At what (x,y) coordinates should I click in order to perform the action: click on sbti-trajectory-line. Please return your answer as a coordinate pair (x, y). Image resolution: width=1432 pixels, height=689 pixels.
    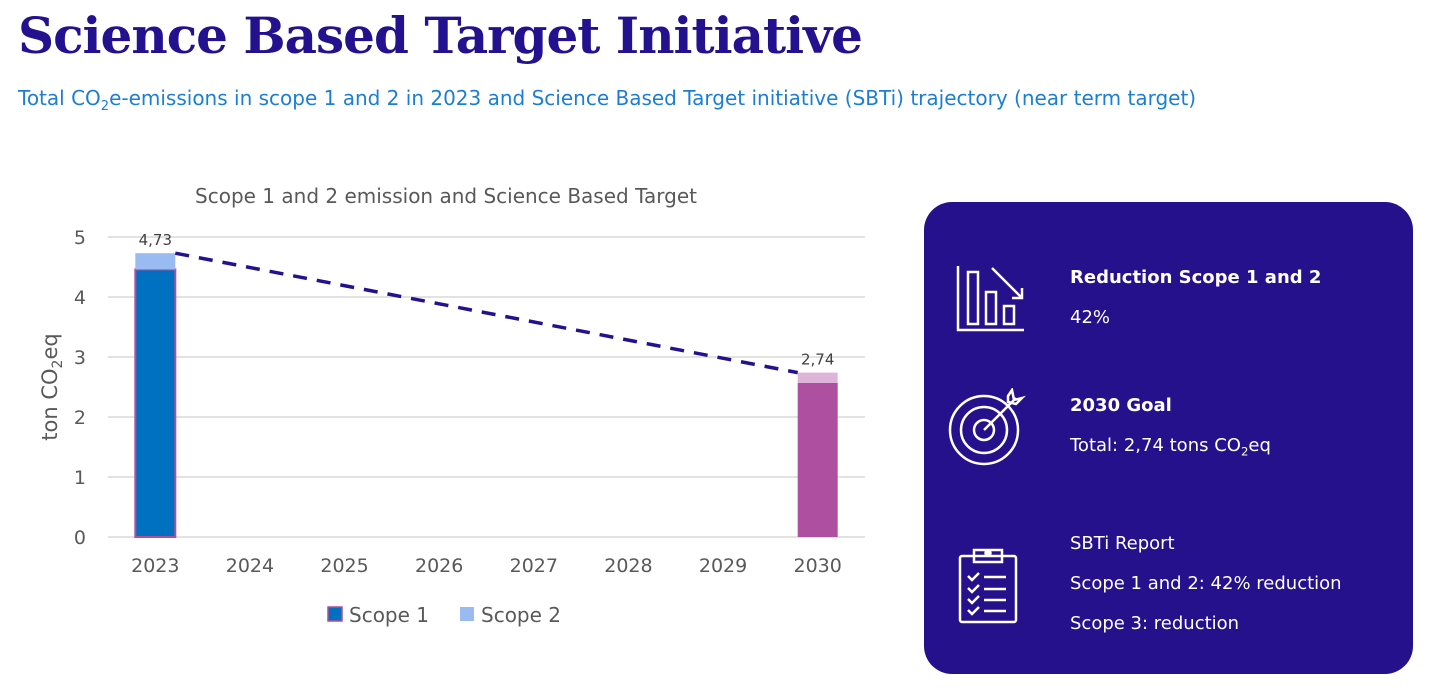
    Looking at the image, I should click on (486, 313).